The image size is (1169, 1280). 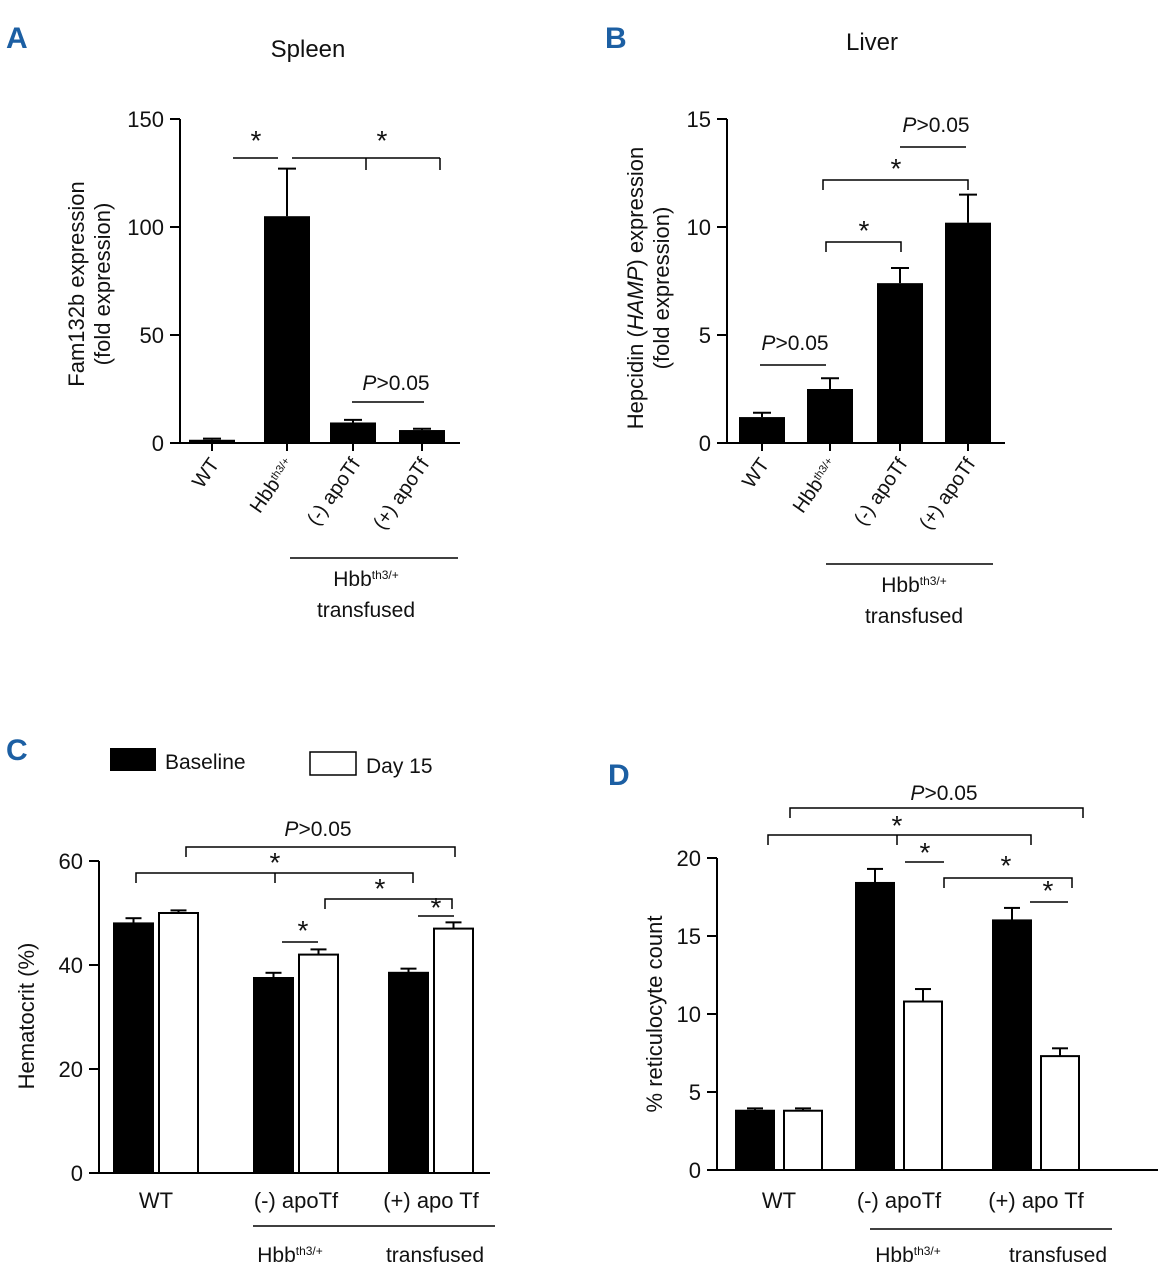 What do you see at coordinates (76, 283) in the screenshot?
I see `chart-a-ylabel-line1: Fam132b expression` at bounding box center [76, 283].